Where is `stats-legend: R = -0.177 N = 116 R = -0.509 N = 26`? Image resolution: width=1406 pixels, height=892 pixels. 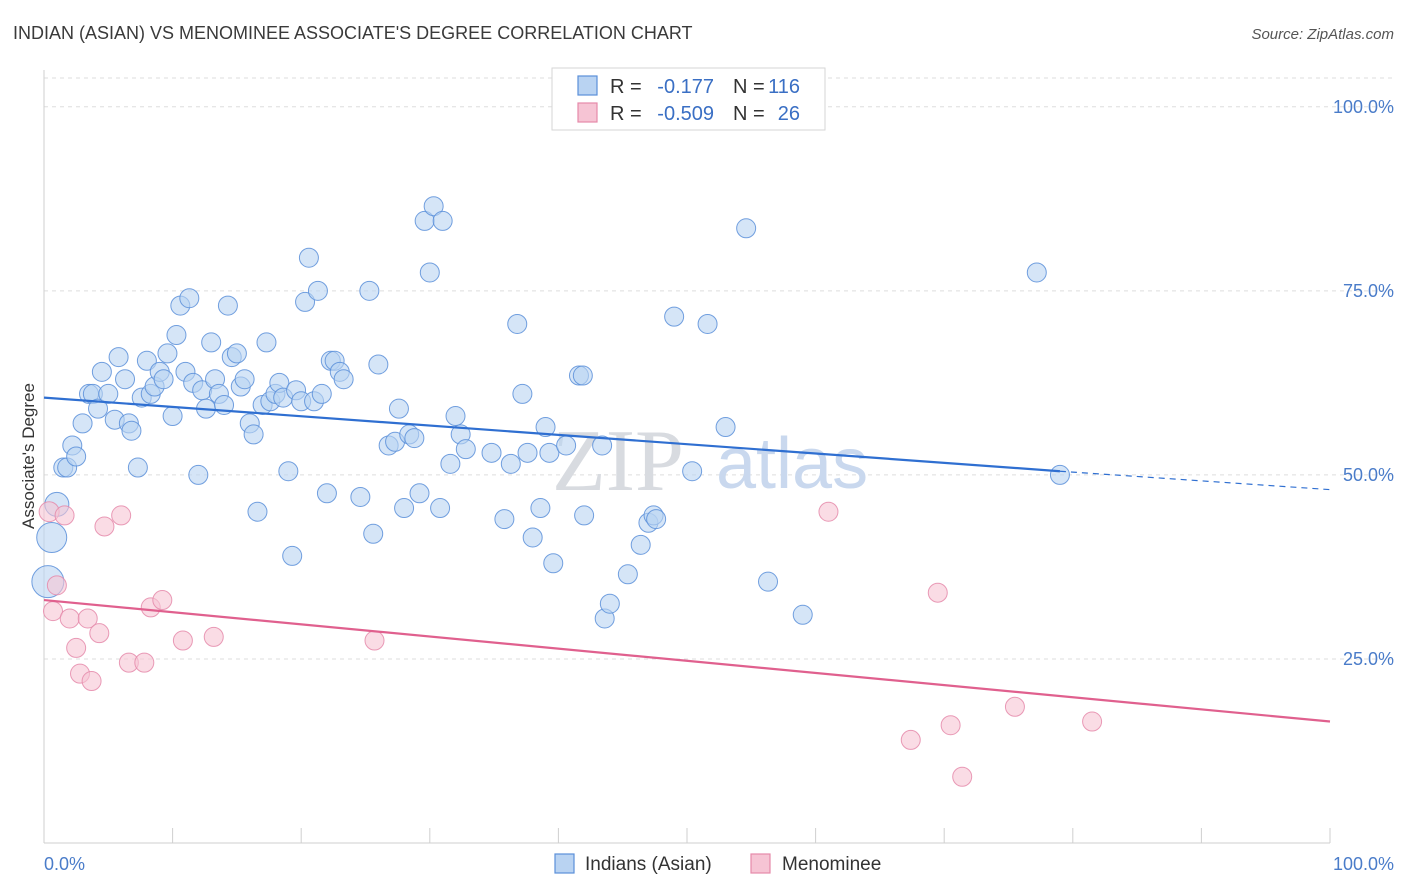 stats-legend: R = -0.177 N = 116 R = -0.509 N = 26 is located at coordinates (688, 99).